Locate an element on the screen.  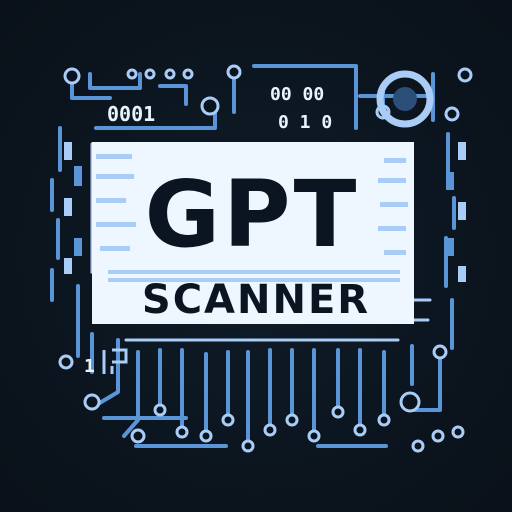
right-data-columns is located at coordinates (456, 212).